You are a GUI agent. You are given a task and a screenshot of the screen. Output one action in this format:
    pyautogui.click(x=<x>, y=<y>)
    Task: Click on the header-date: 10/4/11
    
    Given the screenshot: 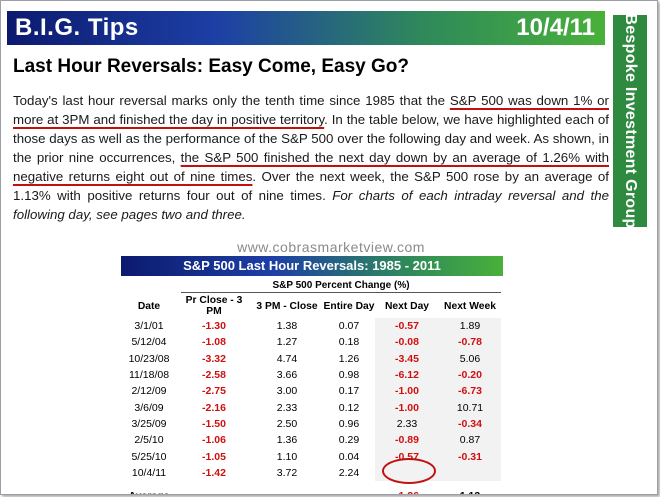 What is the action you would take?
    pyautogui.click(x=555, y=27)
    